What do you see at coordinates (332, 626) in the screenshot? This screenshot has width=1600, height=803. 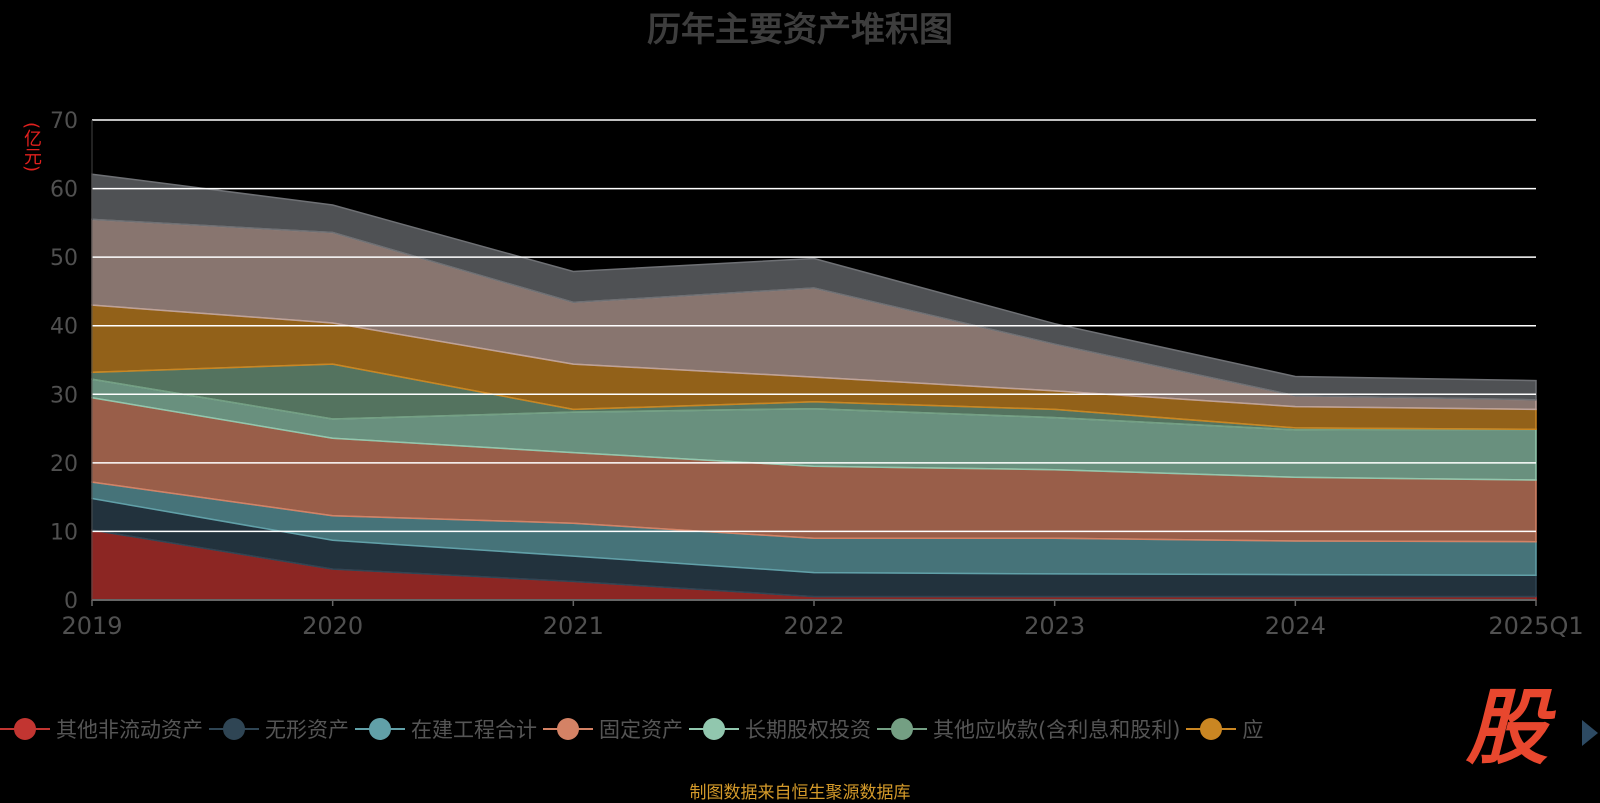 I see `x-tick-label-2020: 2020` at bounding box center [332, 626].